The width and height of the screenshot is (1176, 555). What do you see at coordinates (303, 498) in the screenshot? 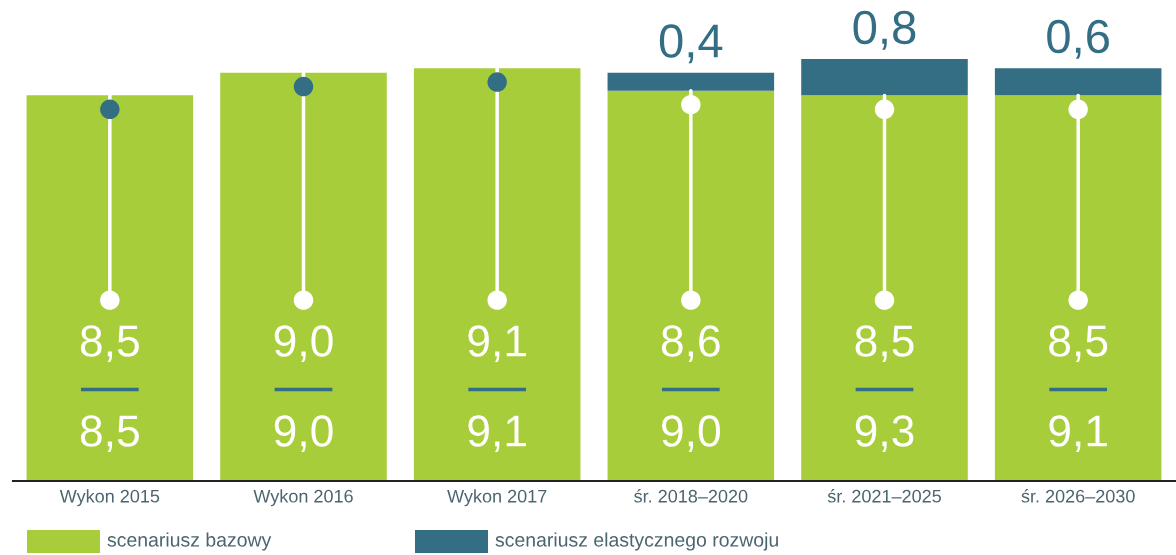
I see `x-tick-label: Wykon 2016` at bounding box center [303, 498].